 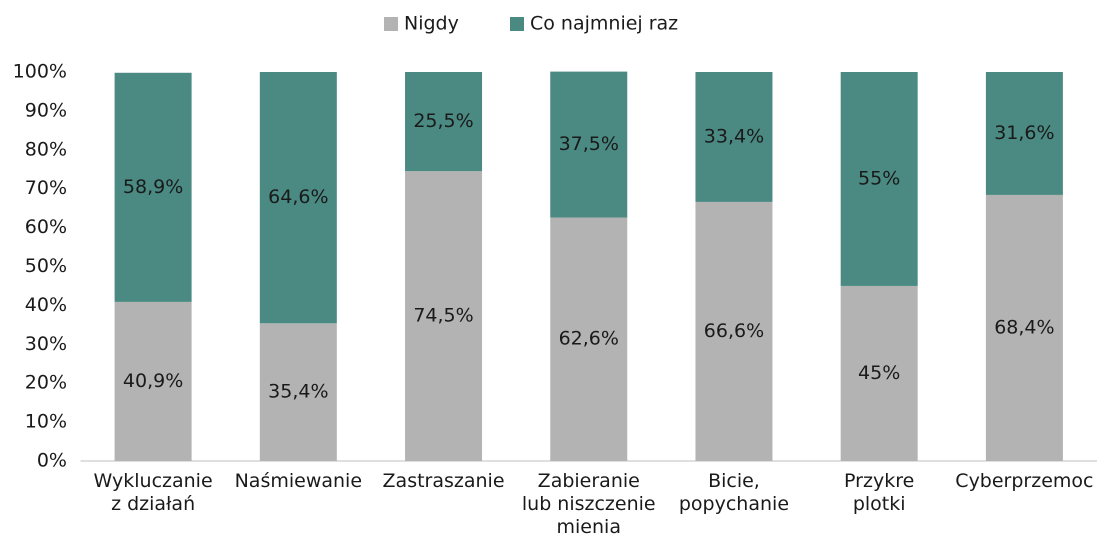 What do you see at coordinates (431, 24) in the screenshot?
I see `legend-label: Nigdy` at bounding box center [431, 24].